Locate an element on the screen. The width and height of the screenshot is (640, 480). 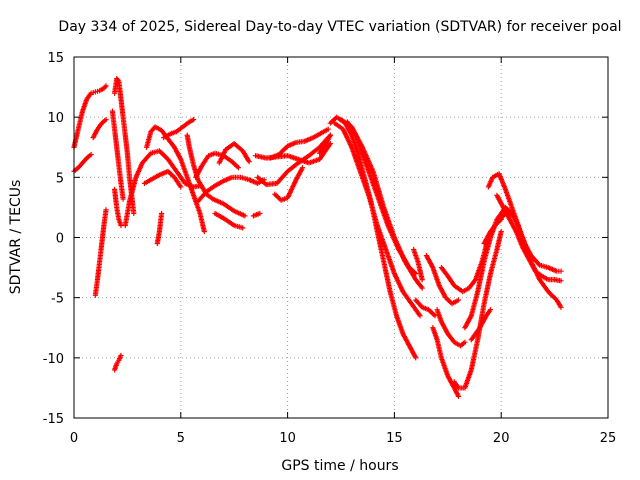
series-pass-t is located at coordinates (294, 160).